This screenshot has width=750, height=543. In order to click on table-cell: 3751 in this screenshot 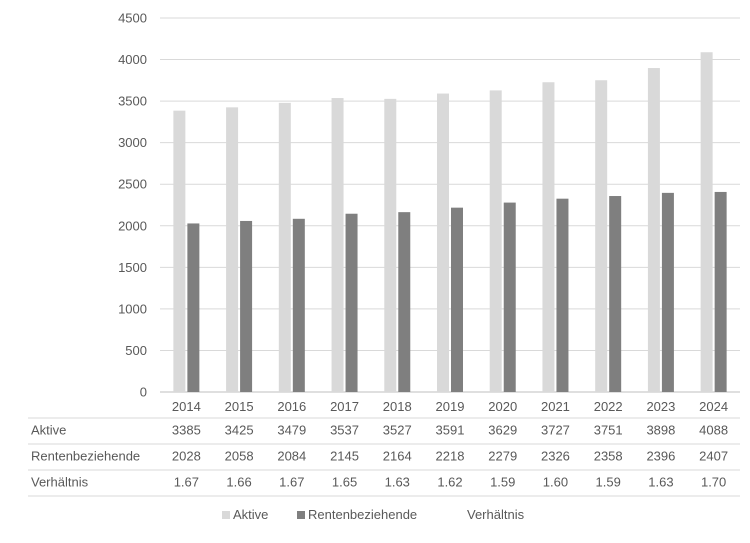, I will do `click(608, 430)`.